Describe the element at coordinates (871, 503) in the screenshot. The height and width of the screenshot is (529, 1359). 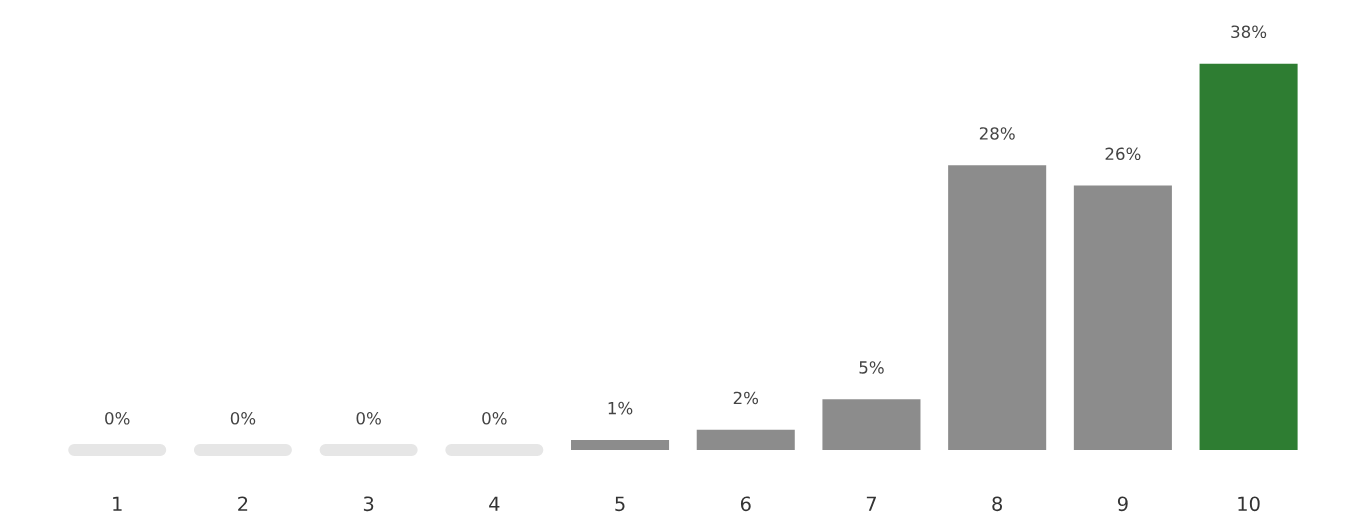
I see `x-tick-label: 7` at that location.